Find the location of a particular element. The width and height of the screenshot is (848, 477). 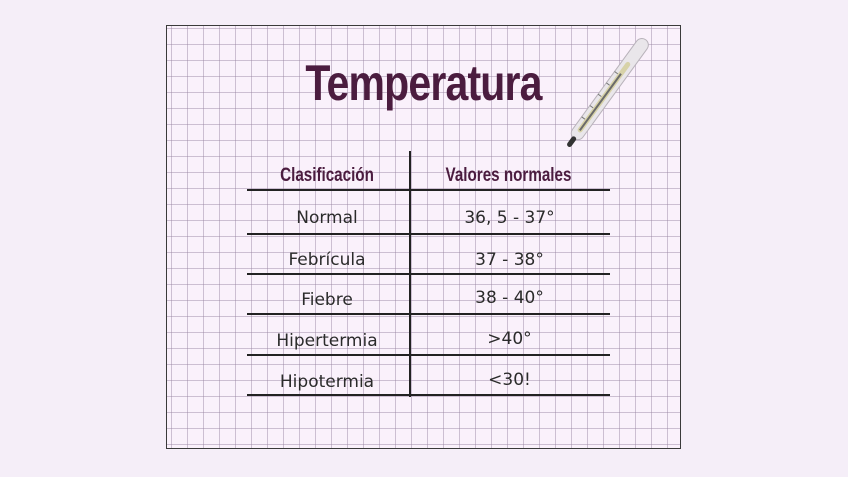

row-label: Febrícula is located at coordinates (327, 260).